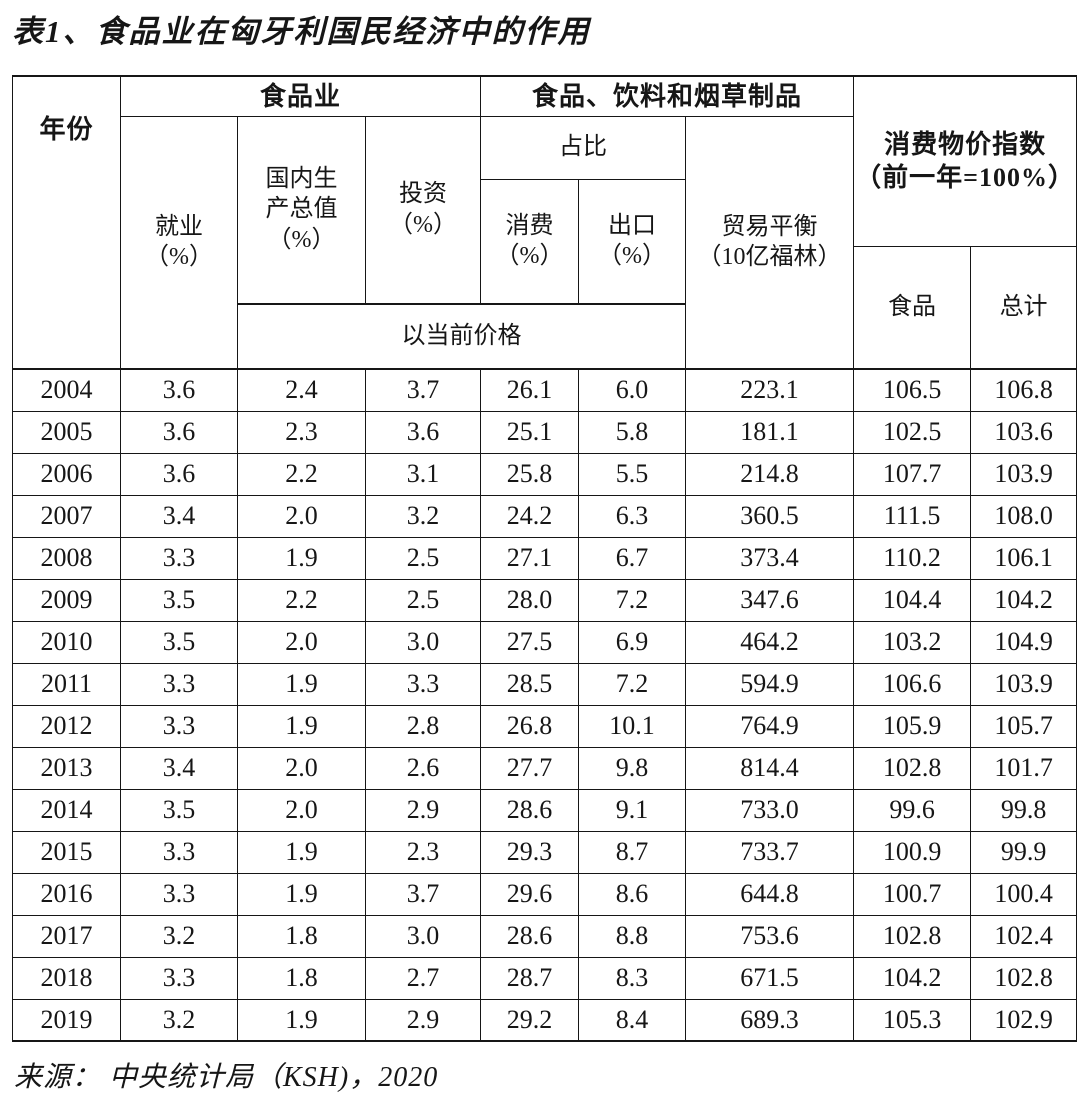 The width and height of the screenshot is (1092, 1099). Describe the element at coordinates (530, 894) in the screenshot. I see `value-cell: 29.6` at that location.